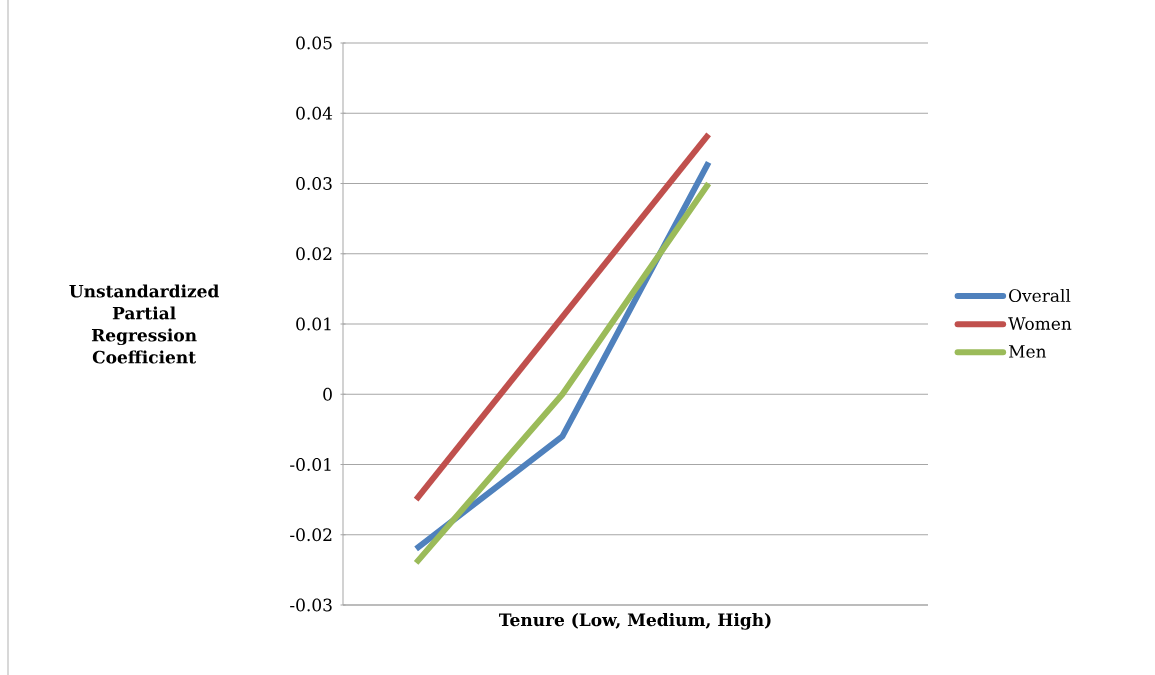 The width and height of the screenshot is (1155, 675). What do you see at coordinates (314, 113) in the screenshot?
I see `y-tick-label: 0.04` at bounding box center [314, 113].